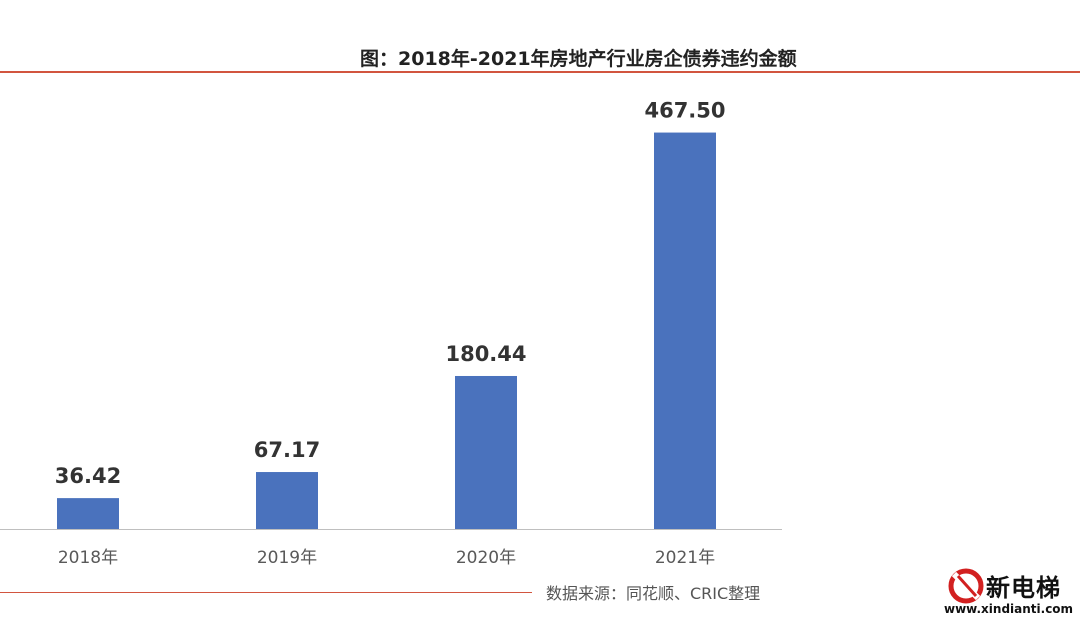  I want to click on data-label-2020年: 180.44, so click(485, 354).